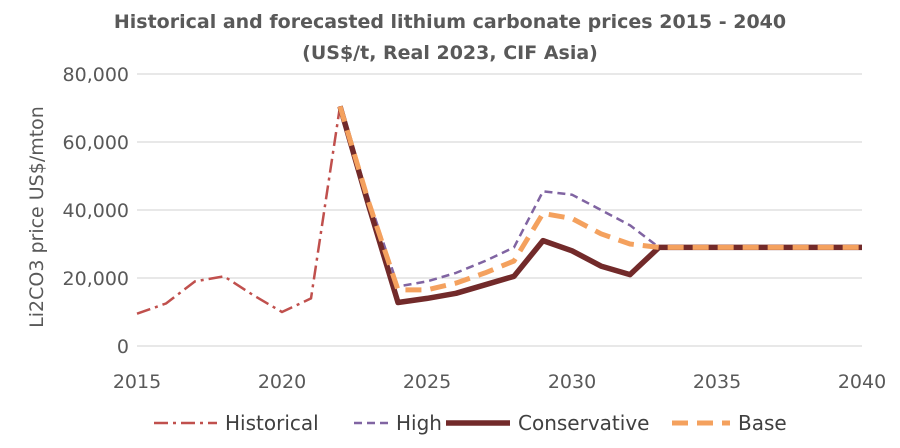 The height and width of the screenshot is (448, 900). What do you see at coordinates (470, 423) in the screenshot?
I see `legend: Historical High Conservative Base` at bounding box center [470, 423].